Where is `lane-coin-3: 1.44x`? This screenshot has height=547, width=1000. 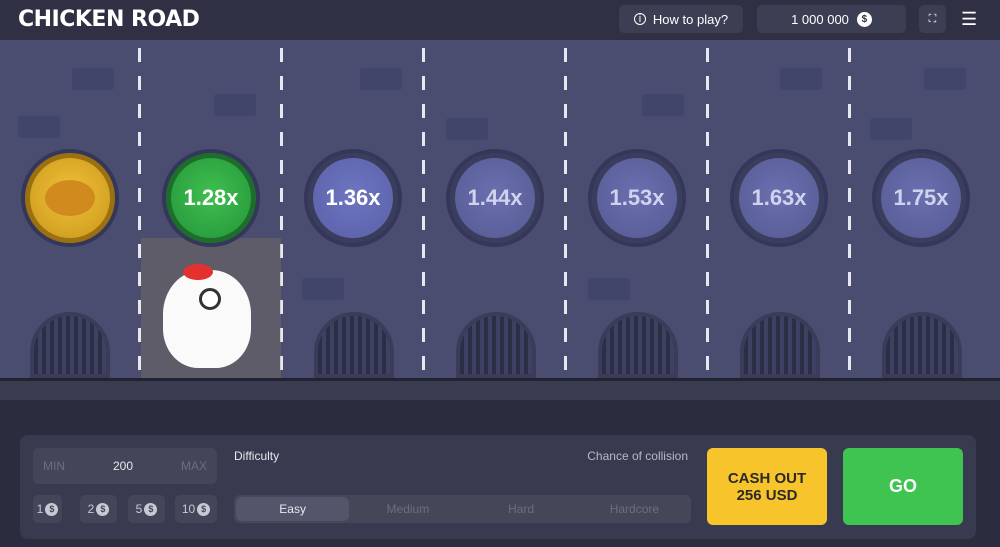
lane-coin-3: 1.44x is located at coordinates (495, 198).